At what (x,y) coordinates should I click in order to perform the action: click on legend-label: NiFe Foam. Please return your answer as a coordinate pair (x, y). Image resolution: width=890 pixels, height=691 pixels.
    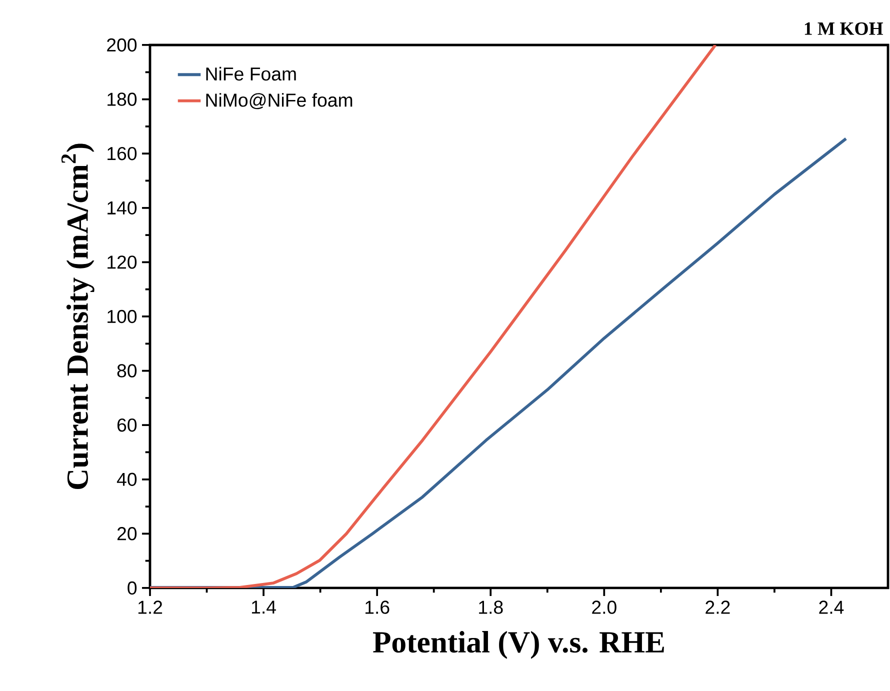
    Looking at the image, I should click on (251, 73).